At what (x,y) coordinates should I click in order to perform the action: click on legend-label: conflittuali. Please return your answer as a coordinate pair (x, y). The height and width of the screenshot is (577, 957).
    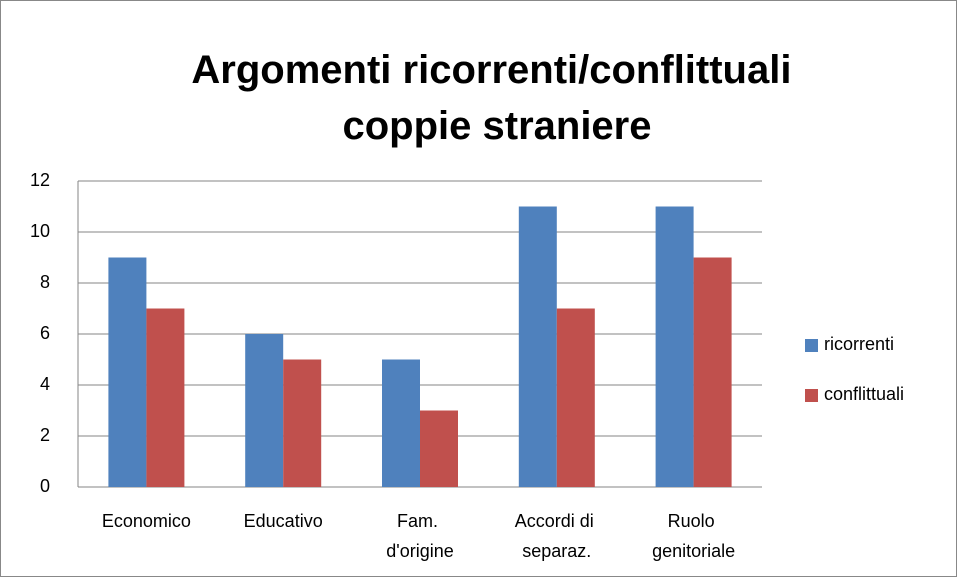
    Looking at the image, I should click on (864, 394).